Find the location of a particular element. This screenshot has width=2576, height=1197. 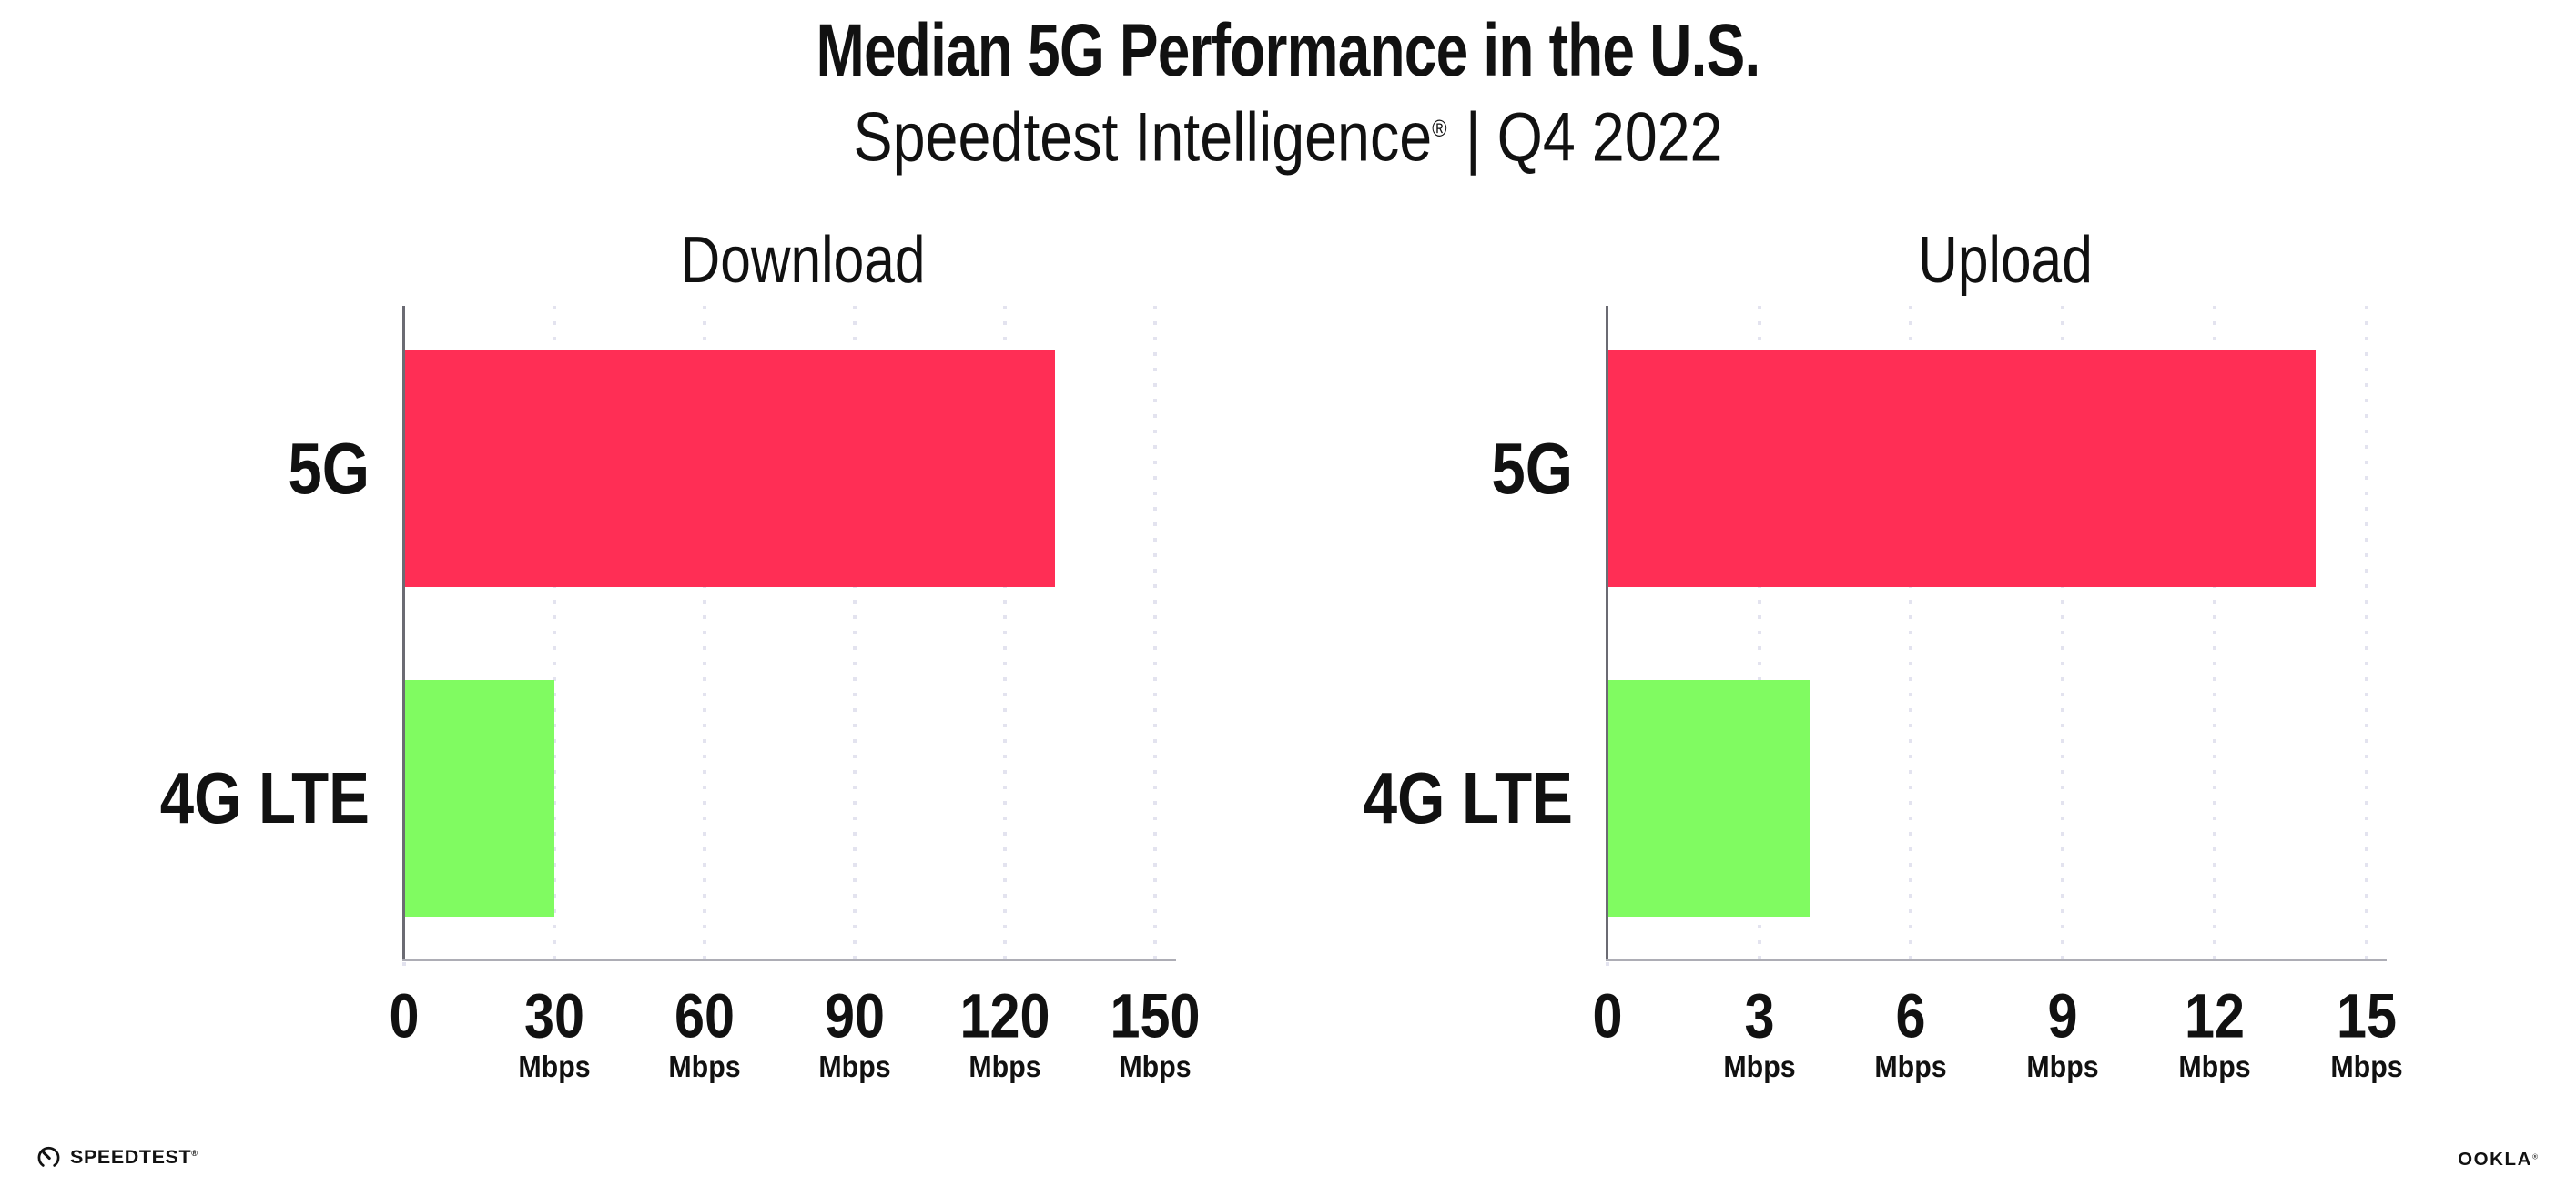

x-tick-label-60: 60 is located at coordinates (705, 1016).